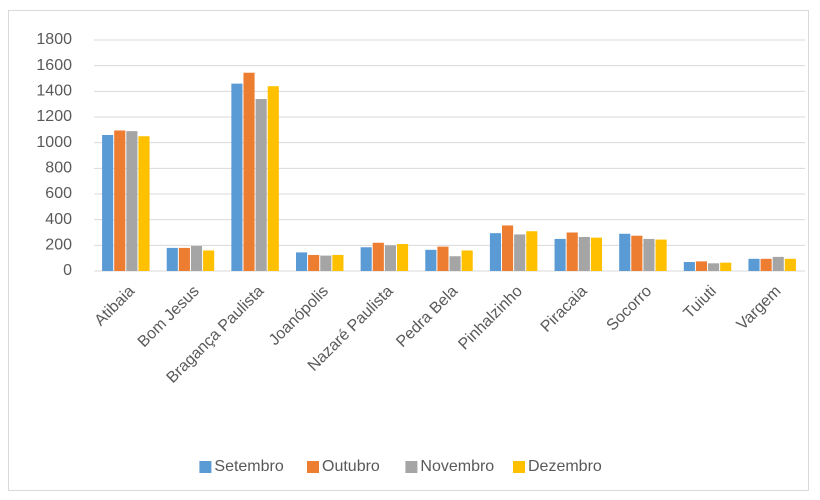 The image size is (820, 500). I want to click on y-tick-label: 1200, so click(54, 116).